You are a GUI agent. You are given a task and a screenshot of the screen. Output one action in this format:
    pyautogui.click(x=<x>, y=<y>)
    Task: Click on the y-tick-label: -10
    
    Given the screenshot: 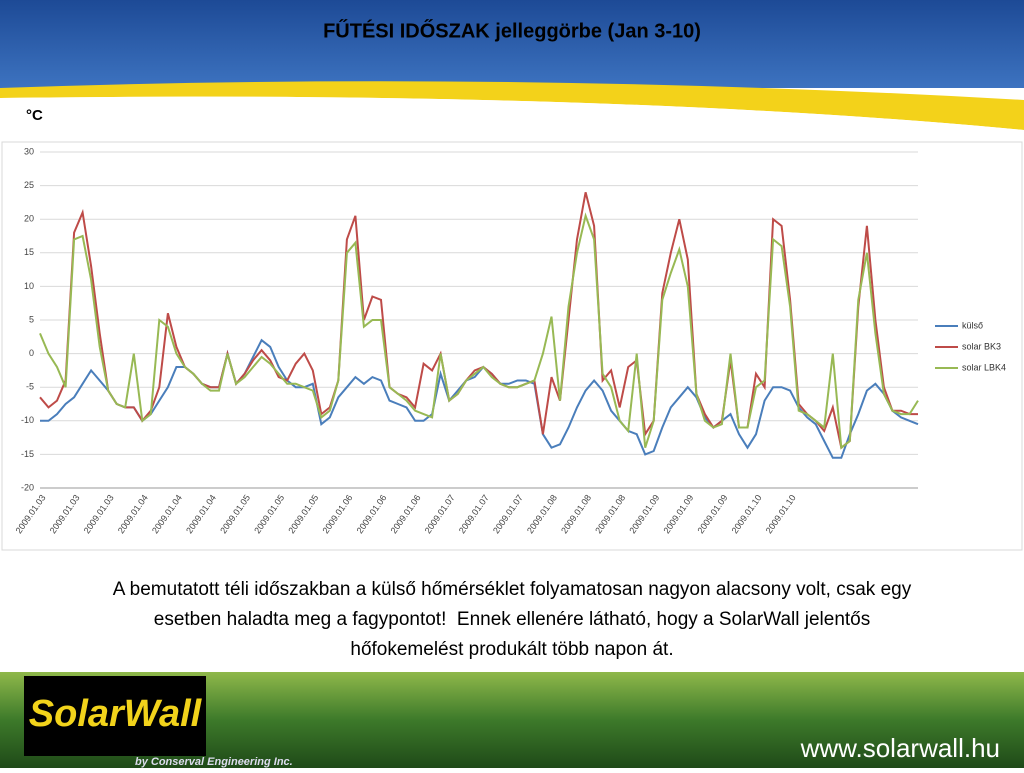 What is the action you would take?
    pyautogui.click(x=27, y=420)
    